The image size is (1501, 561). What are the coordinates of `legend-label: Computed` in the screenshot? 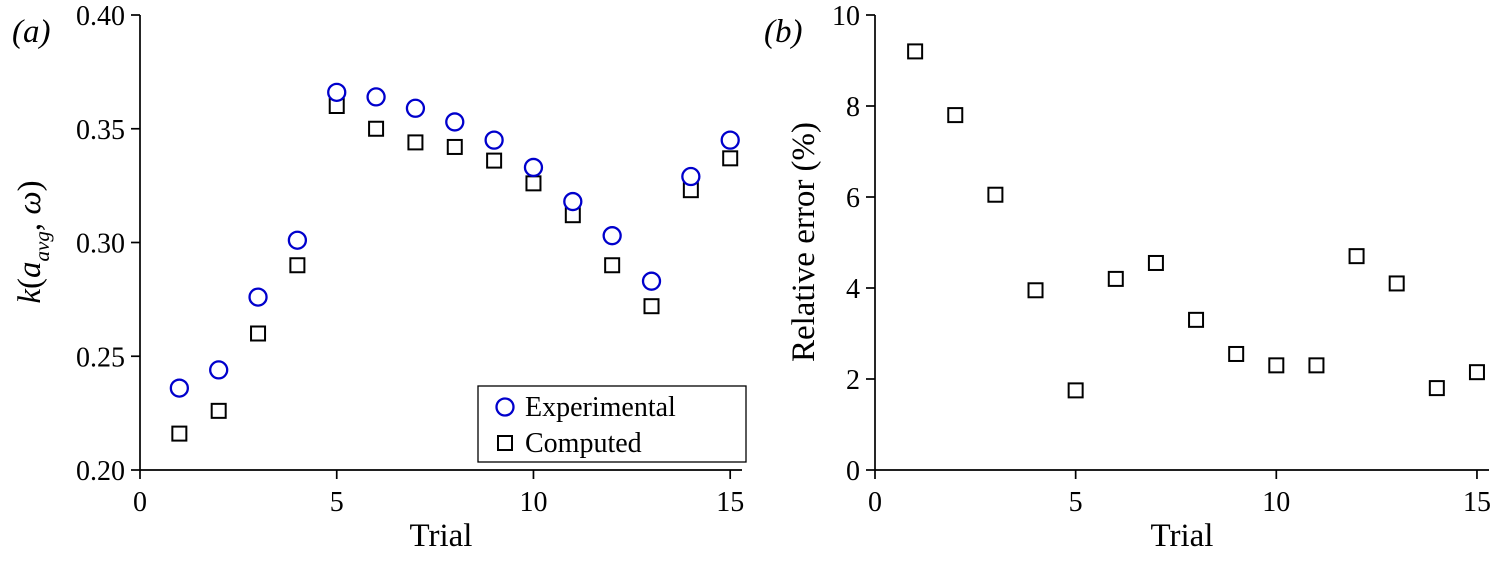 It's located at (583, 443).